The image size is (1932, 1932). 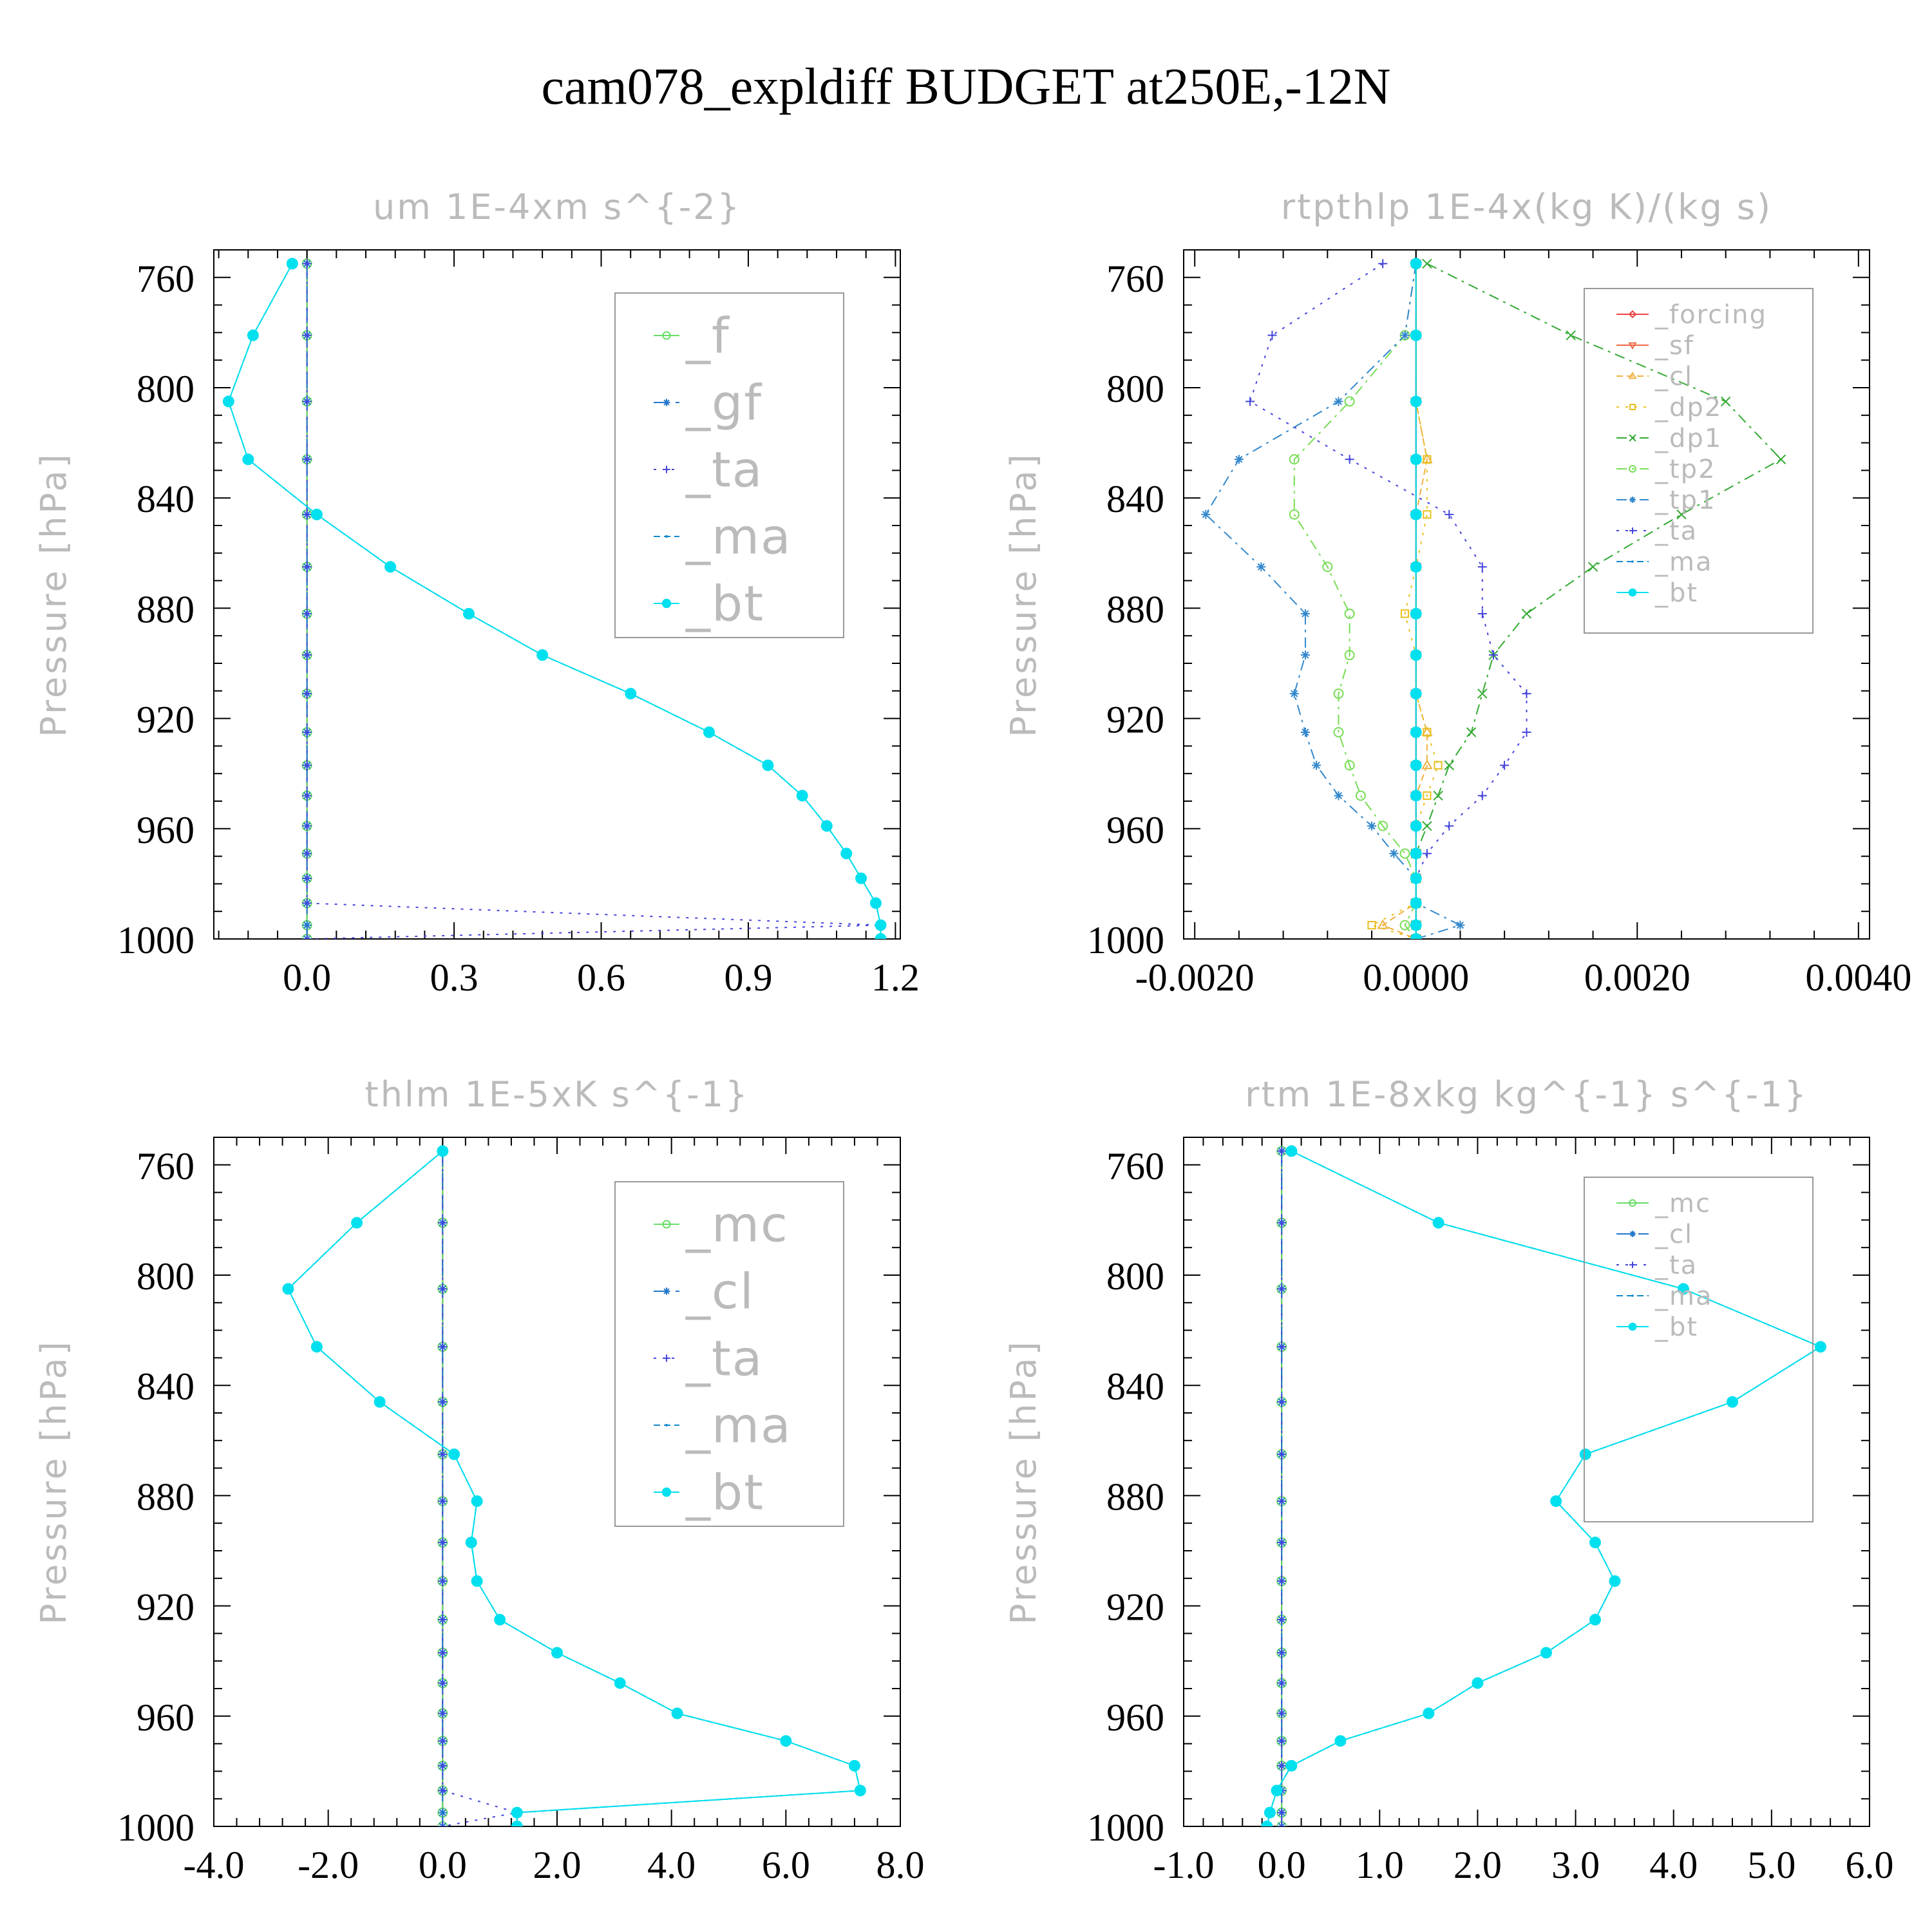 What do you see at coordinates (1858, 977) in the screenshot?
I see `x-tick-label: 0.0040` at bounding box center [1858, 977].